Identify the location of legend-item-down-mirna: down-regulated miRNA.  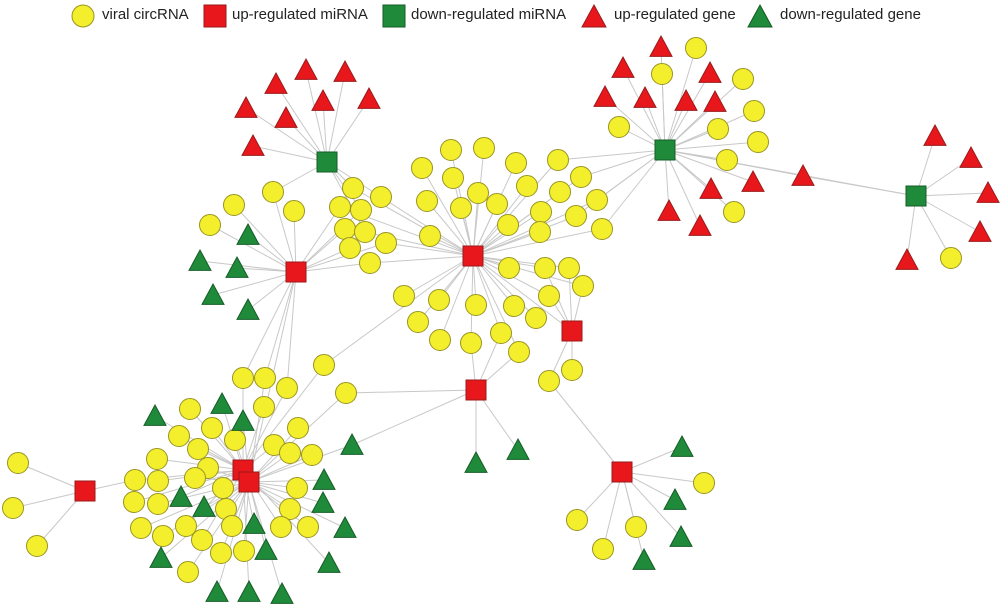
(481, 15).